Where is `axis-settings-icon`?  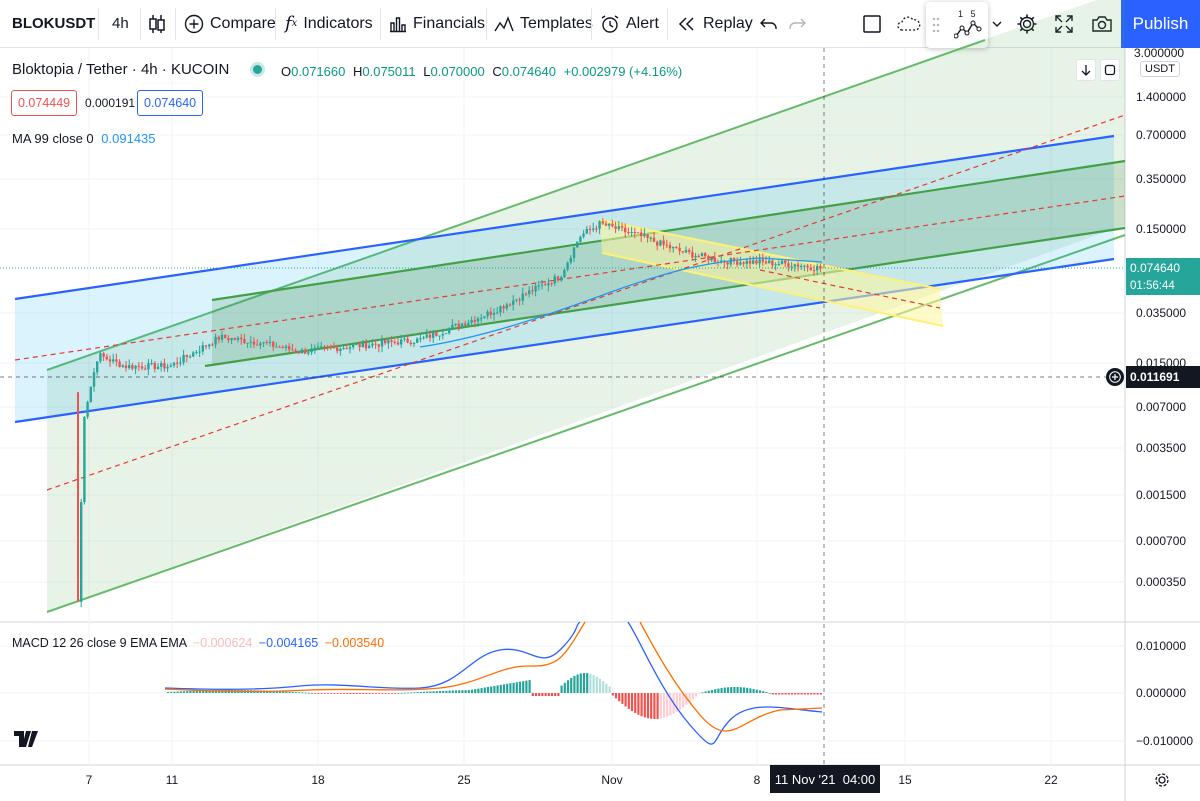 axis-settings-icon is located at coordinates (1162, 780).